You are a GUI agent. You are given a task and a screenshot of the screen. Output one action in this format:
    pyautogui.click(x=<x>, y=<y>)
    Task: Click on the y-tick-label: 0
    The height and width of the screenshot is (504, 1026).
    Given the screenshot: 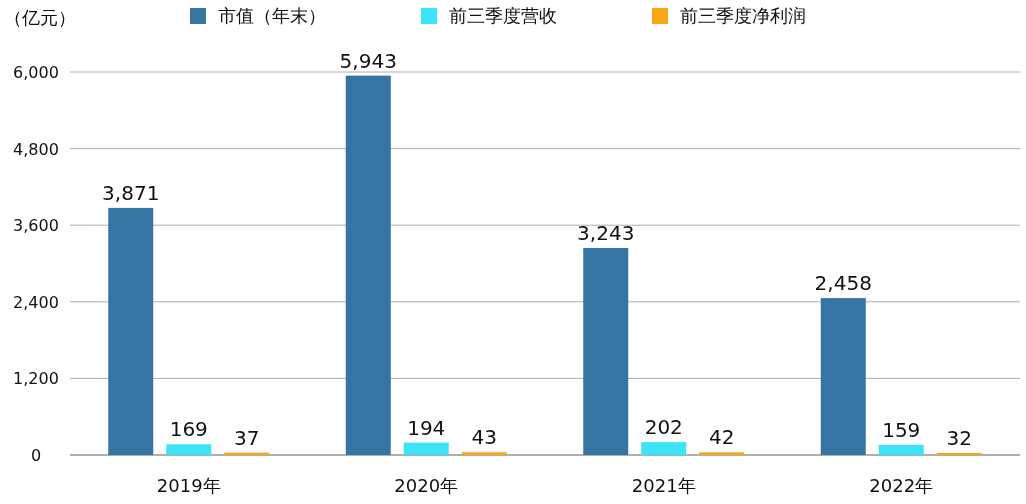 What is the action you would take?
    pyautogui.click(x=36, y=455)
    